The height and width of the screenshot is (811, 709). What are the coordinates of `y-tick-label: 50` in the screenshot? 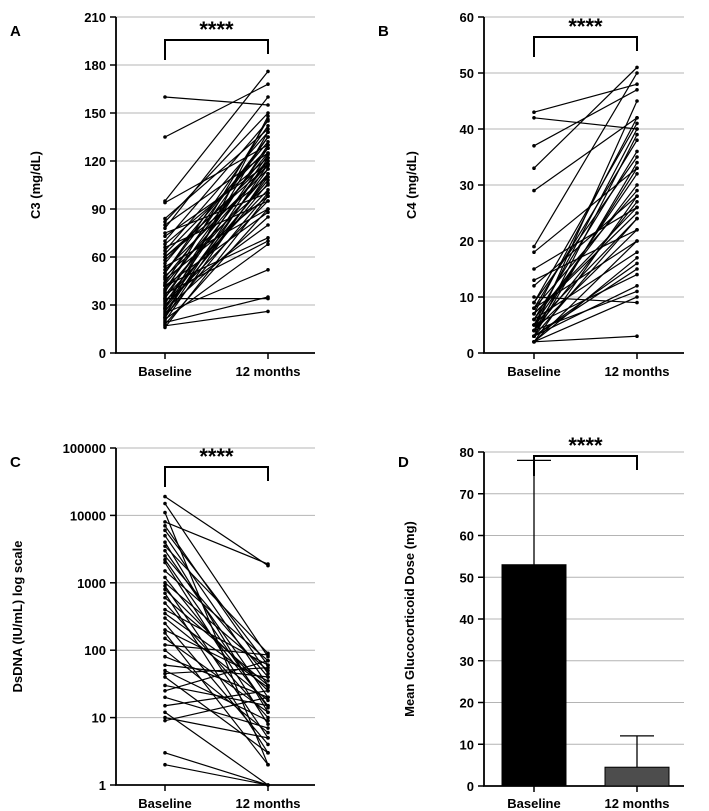 It's located at (467, 73).